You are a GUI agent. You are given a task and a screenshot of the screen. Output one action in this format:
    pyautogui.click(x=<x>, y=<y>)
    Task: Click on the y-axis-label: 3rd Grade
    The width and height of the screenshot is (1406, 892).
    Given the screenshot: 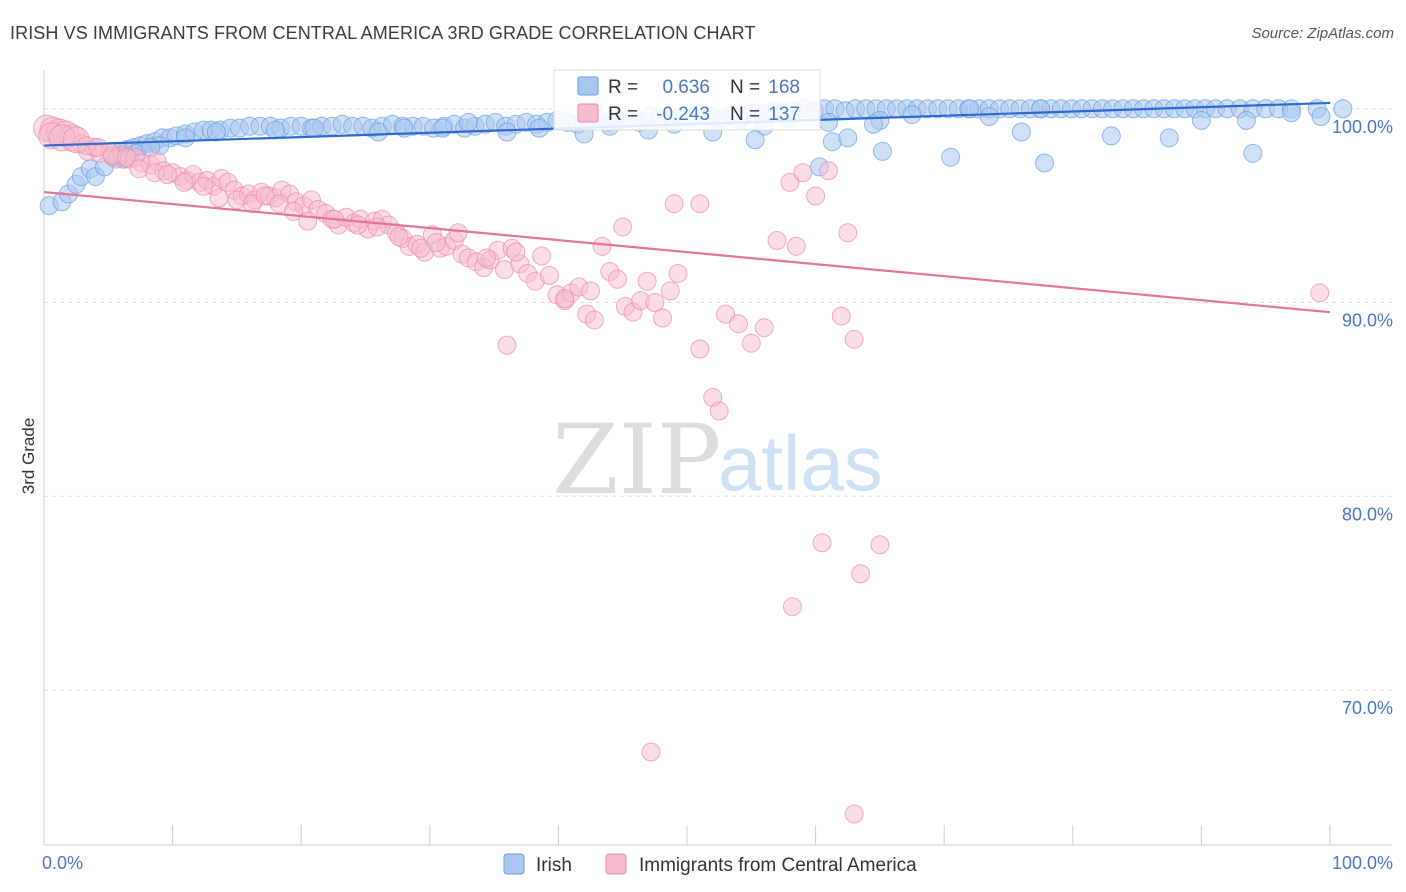 What is the action you would take?
    pyautogui.click(x=28, y=456)
    